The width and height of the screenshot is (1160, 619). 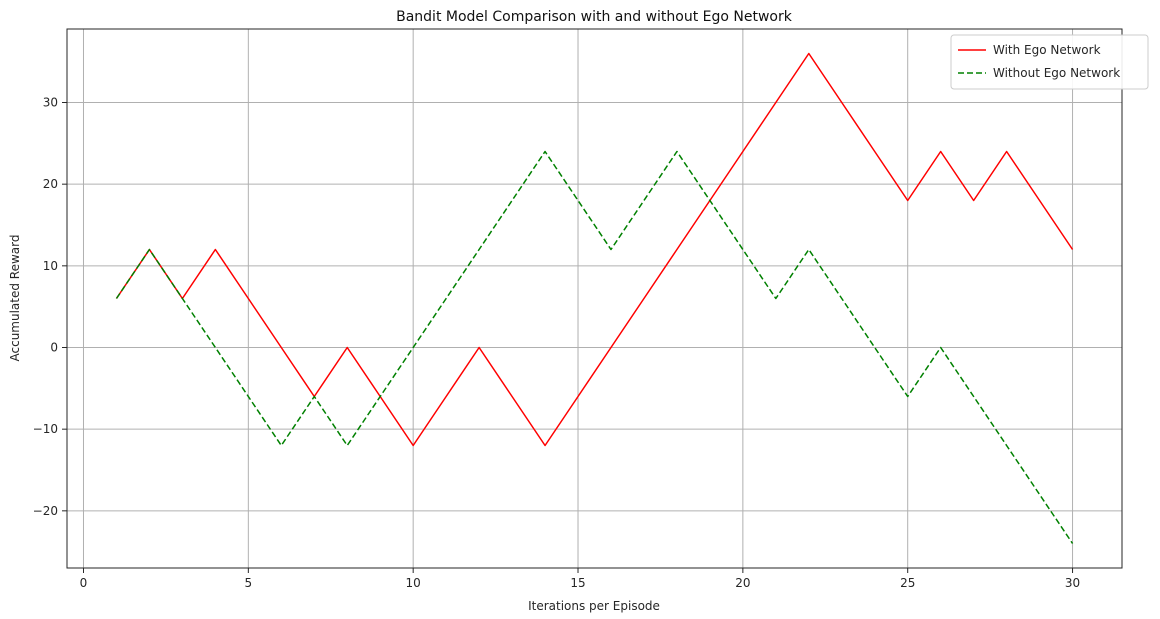 I want to click on y-tick-label: −20, so click(x=45, y=511).